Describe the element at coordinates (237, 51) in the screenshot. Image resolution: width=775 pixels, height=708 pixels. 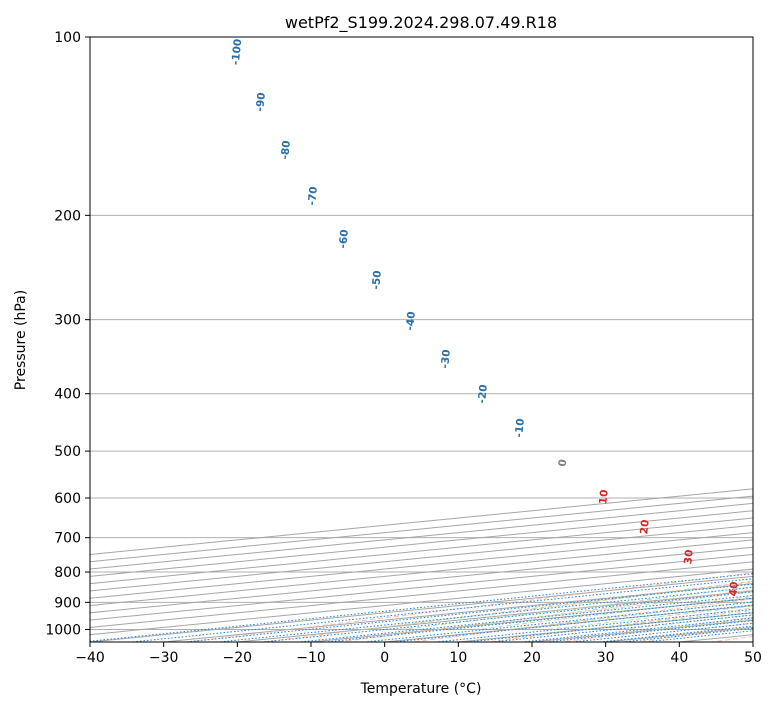
I see `isotherm-label: -100` at that location.